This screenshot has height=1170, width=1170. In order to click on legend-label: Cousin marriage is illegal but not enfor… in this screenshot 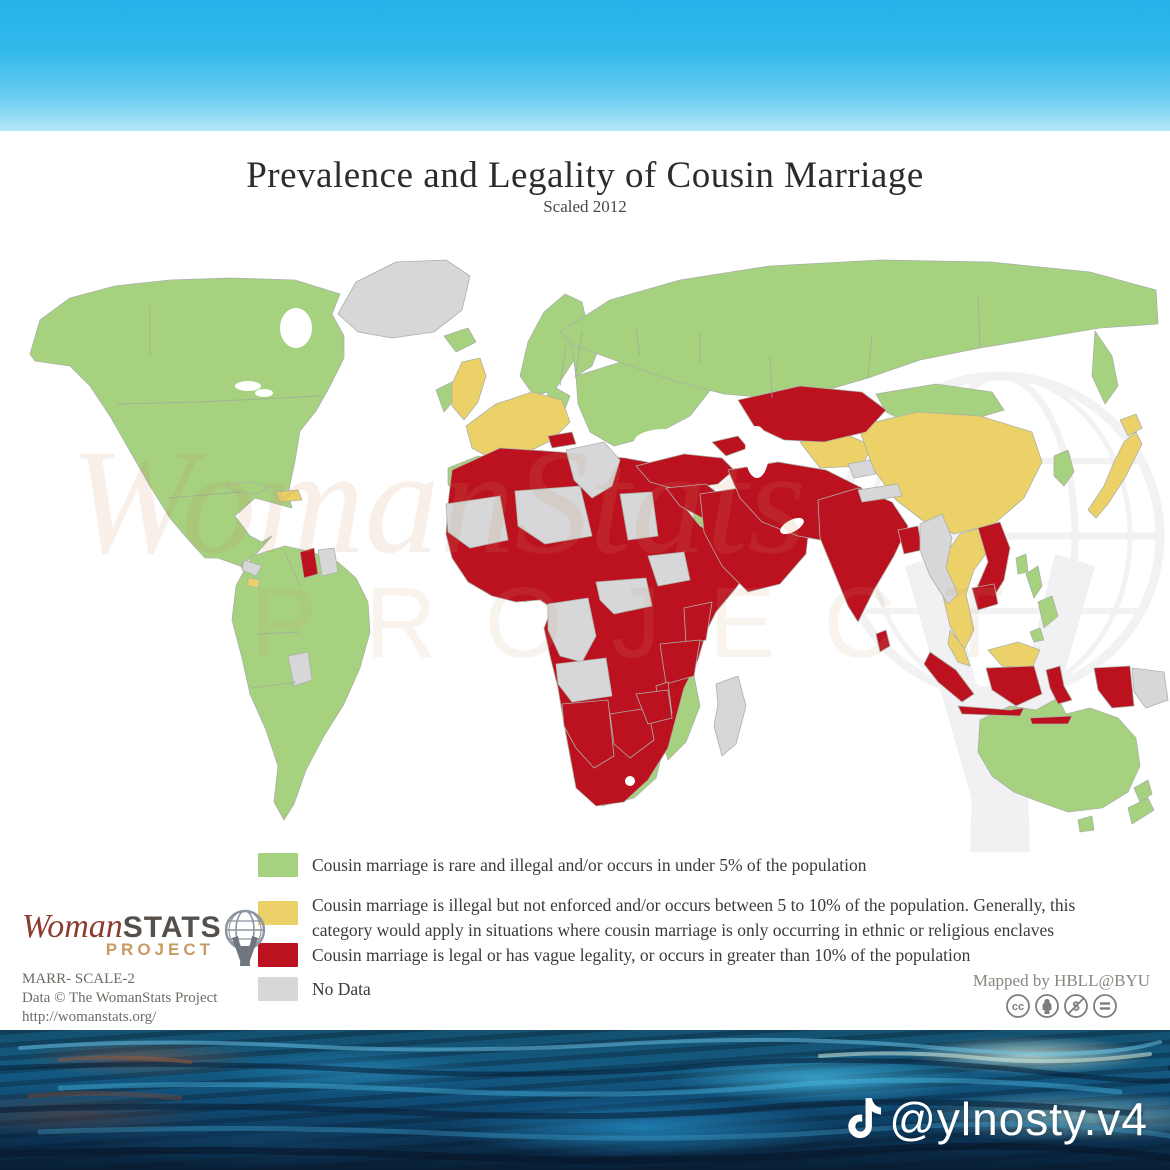, I will do `click(694, 918)`.